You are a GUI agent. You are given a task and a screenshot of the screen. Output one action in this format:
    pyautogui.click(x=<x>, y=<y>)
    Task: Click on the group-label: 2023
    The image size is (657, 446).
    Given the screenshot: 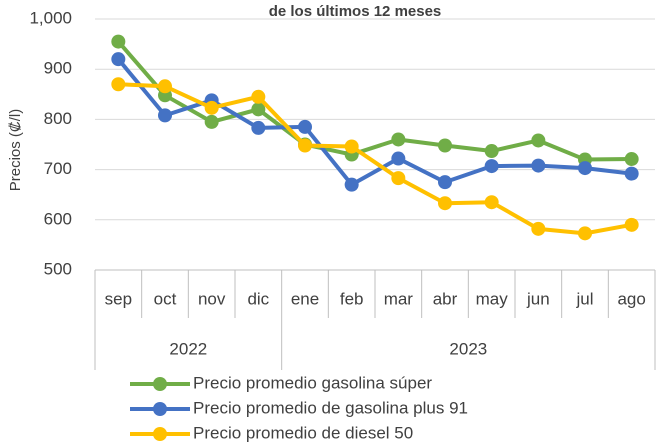 What is the action you would take?
    pyautogui.click(x=468, y=348)
    